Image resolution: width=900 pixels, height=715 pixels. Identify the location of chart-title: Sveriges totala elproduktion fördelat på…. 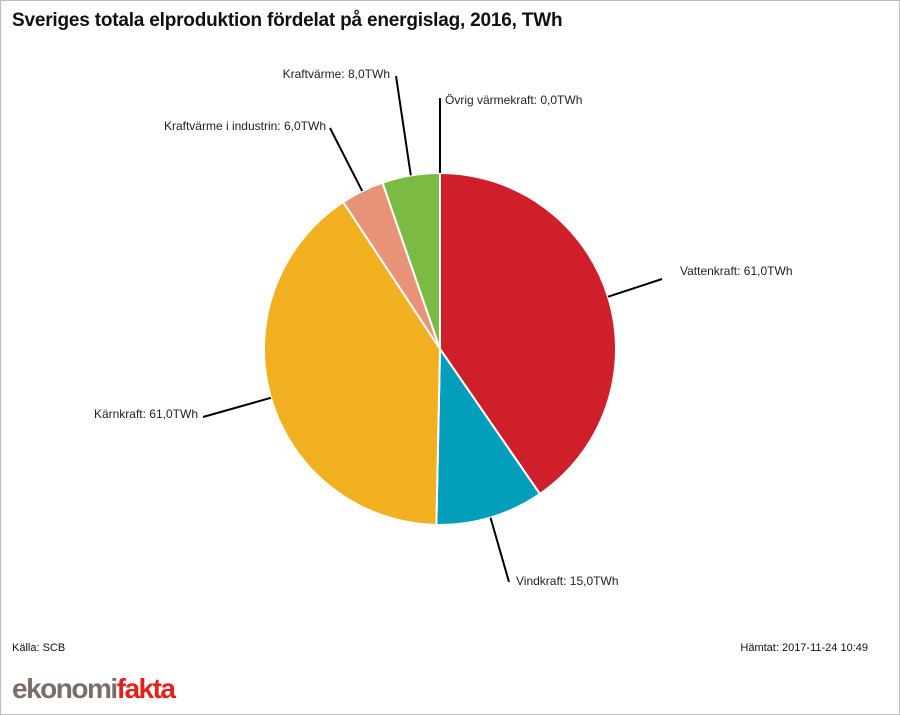
(287, 20).